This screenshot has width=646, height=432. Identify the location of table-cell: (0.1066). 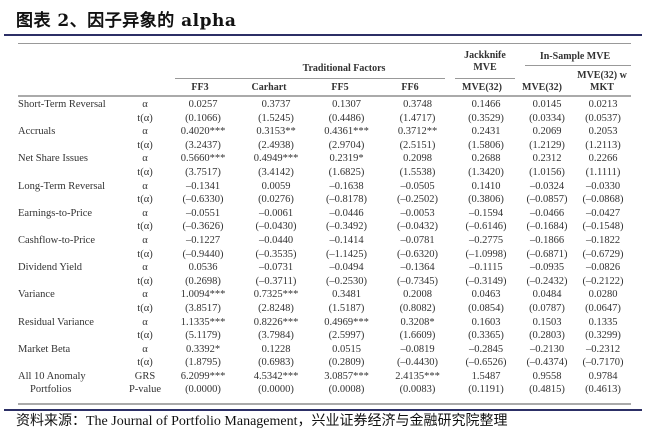
(203, 118).